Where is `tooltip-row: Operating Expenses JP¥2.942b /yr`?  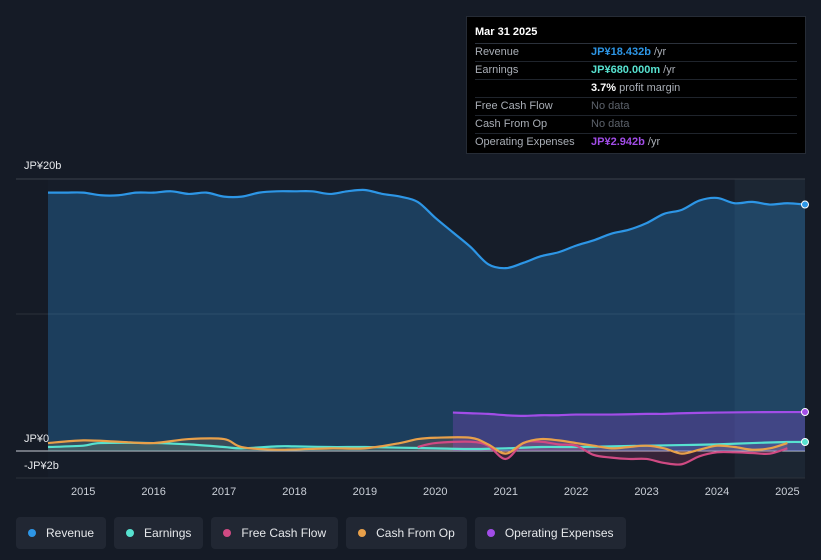
tooltip-row: Operating Expenses JP¥2.942b /yr is located at coordinates (636, 142).